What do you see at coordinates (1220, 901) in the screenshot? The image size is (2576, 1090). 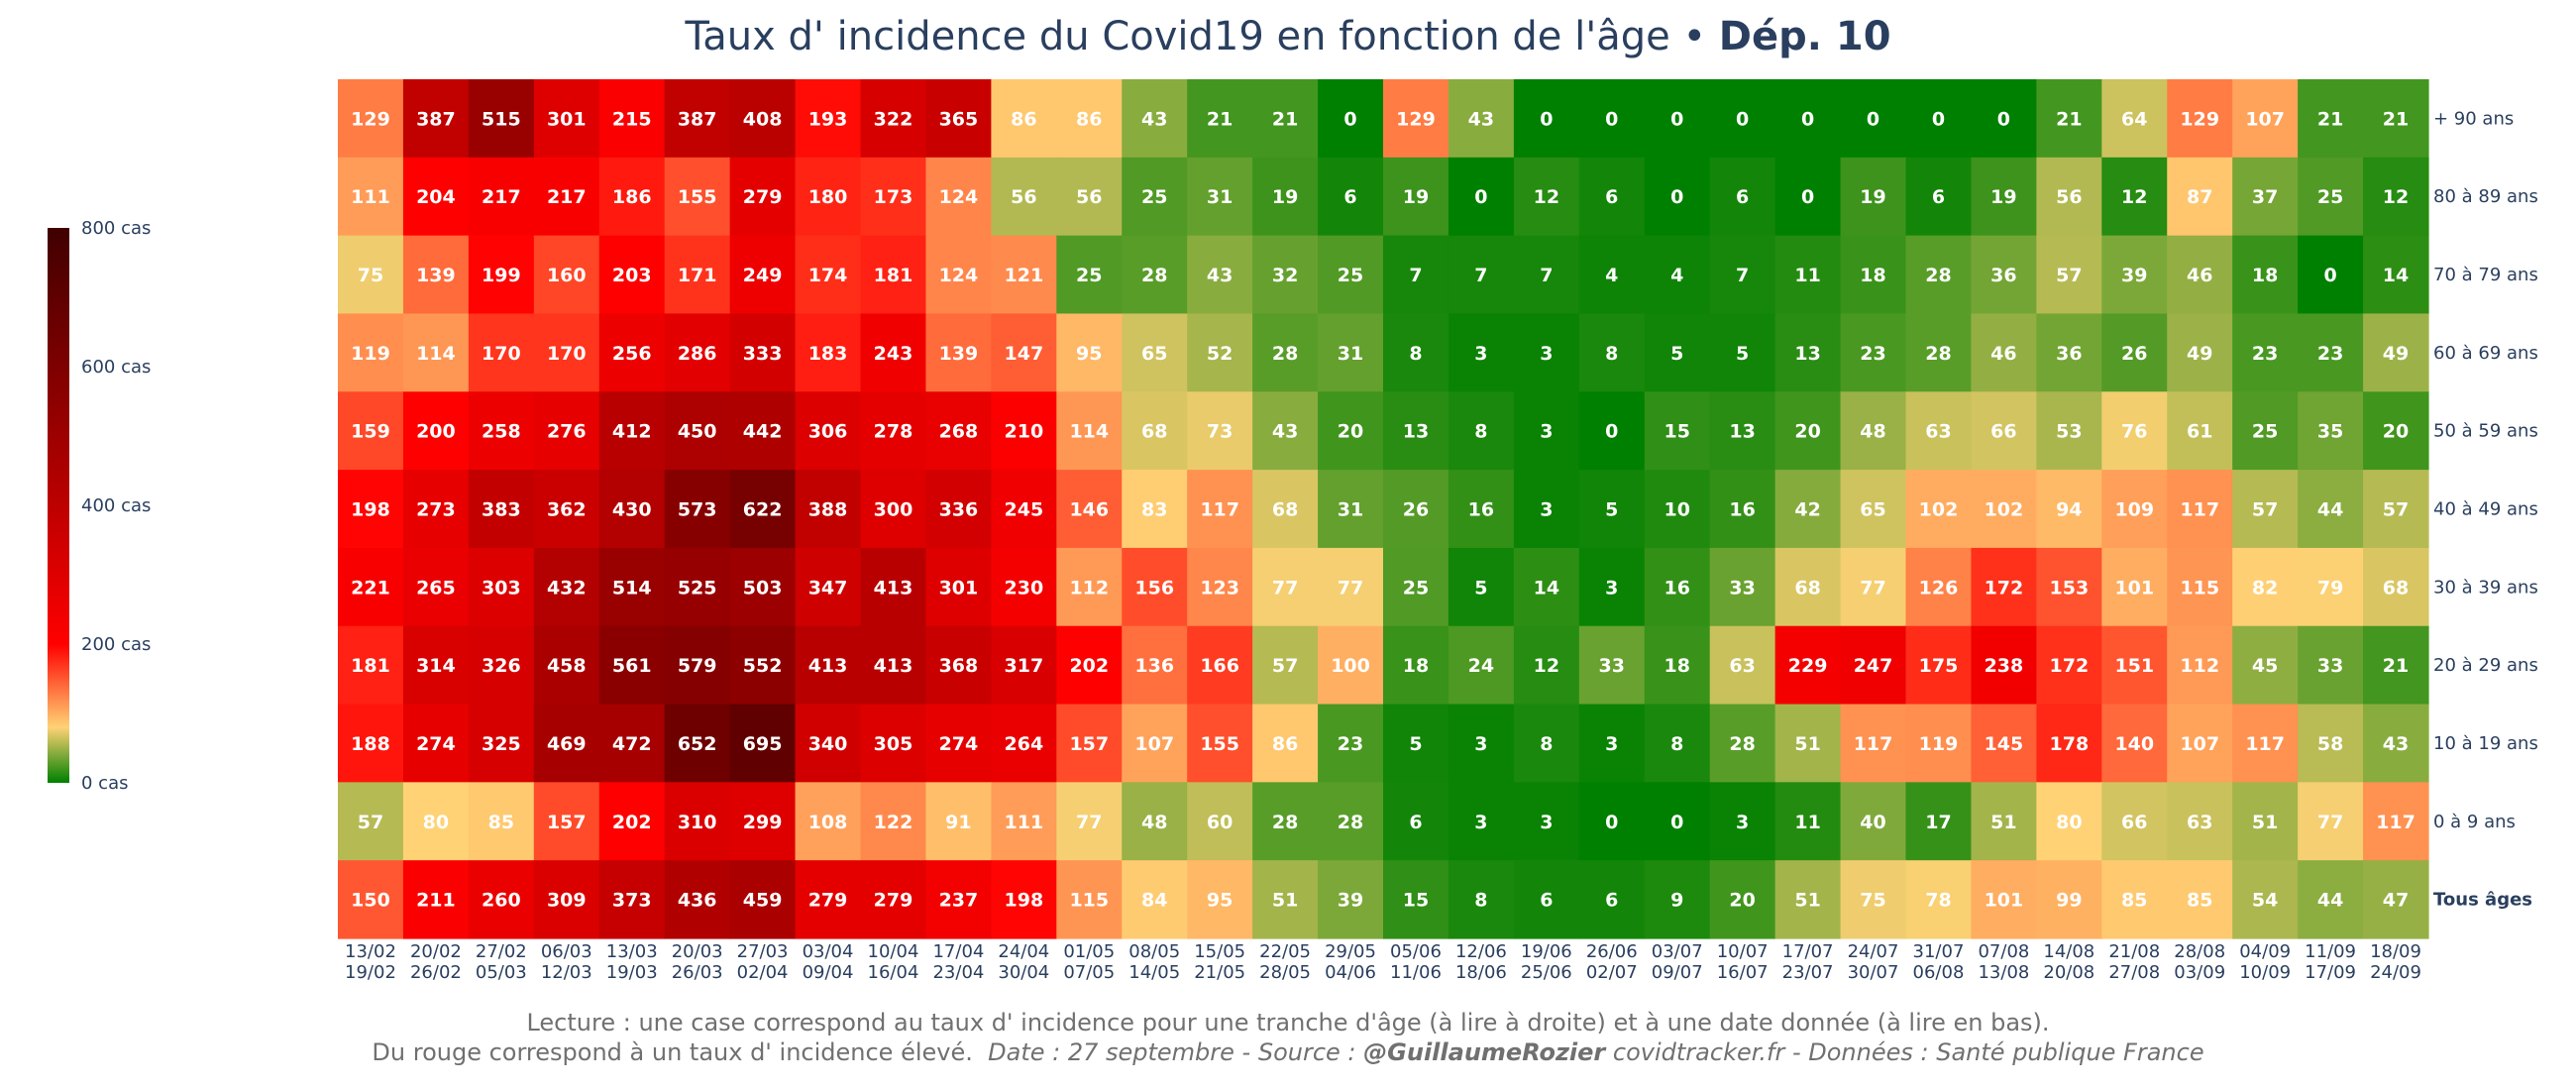 I see `cell-value-label: 95` at bounding box center [1220, 901].